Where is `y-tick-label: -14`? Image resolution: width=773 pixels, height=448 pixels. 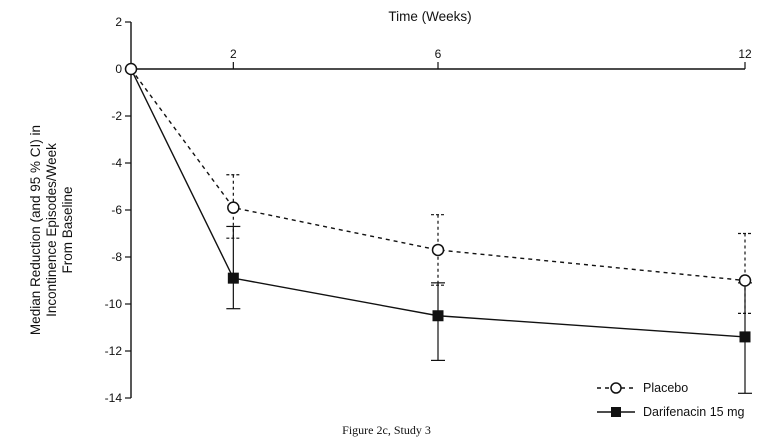 y-tick-label: -14 is located at coordinates (114, 398).